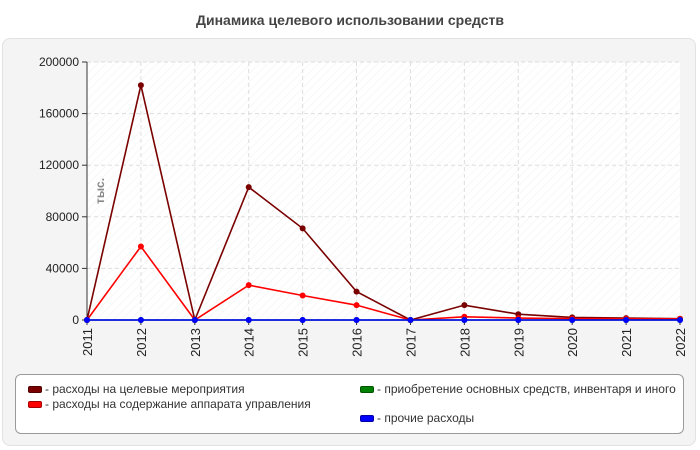 The image size is (700, 450). Describe the element at coordinates (249, 342) in the screenshot. I see `x-tick-label: 2014` at that location.